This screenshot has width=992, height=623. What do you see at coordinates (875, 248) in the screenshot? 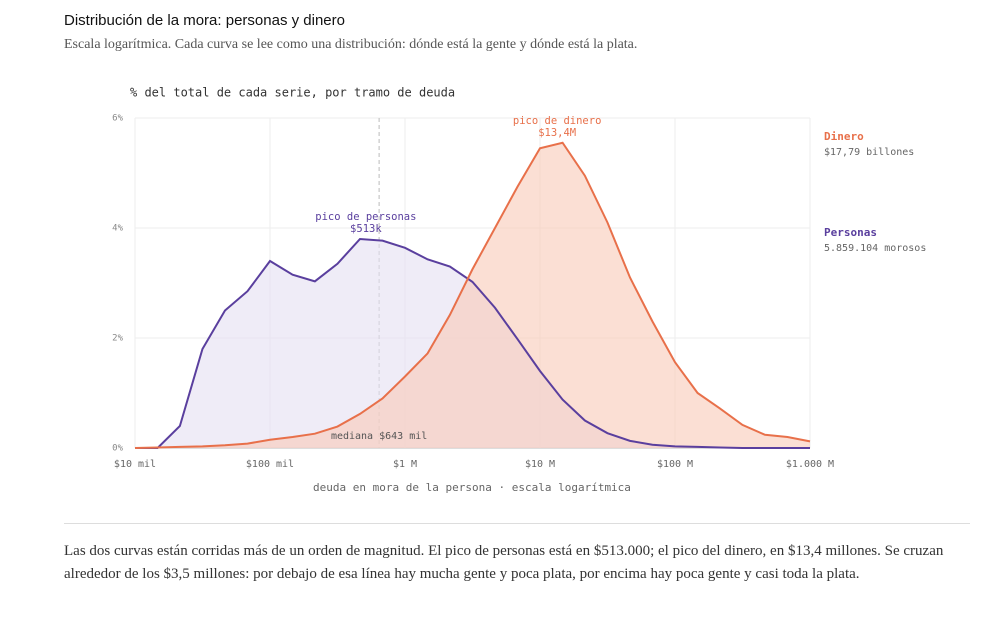
I see `legend-total: 5.859.104 morosos` at bounding box center [875, 248].